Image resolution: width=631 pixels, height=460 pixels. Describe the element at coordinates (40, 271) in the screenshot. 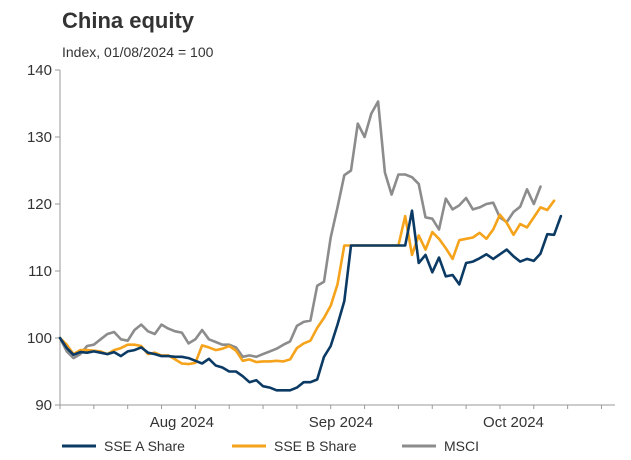

I see `y-tick-label: 110` at that location.